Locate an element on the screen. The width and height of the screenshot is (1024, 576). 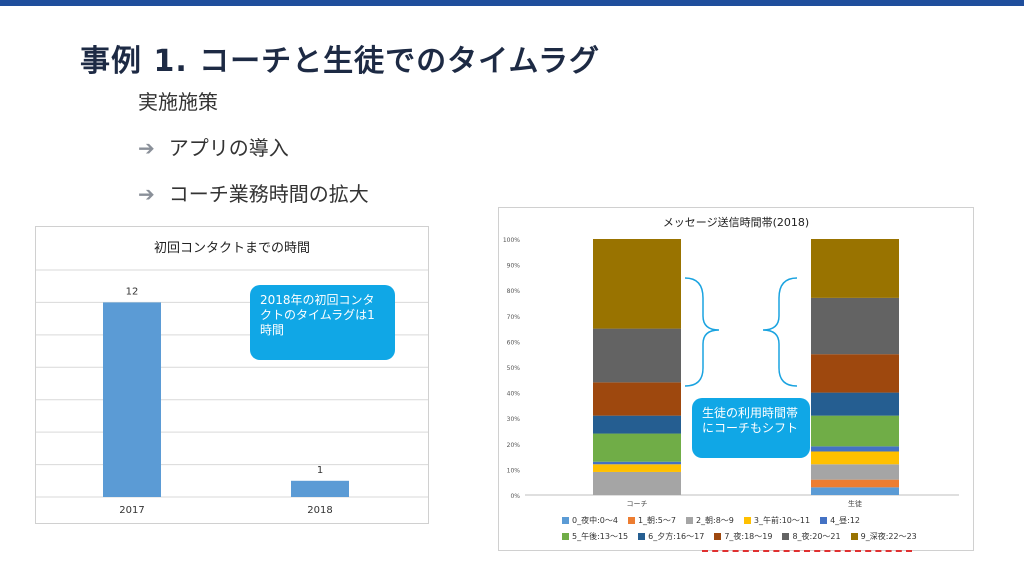
y-tick-label: 100% is located at coordinates (511, 240).